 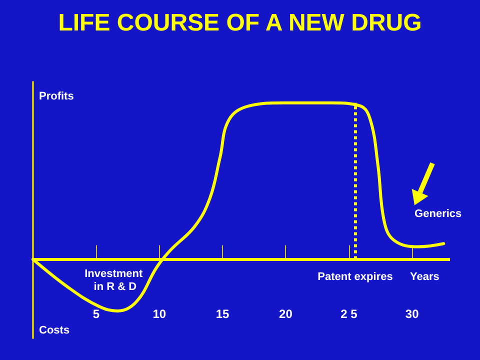 What do you see at coordinates (286, 314) in the screenshot?
I see `x-tick-label: 20` at bounding box center [286, 314].